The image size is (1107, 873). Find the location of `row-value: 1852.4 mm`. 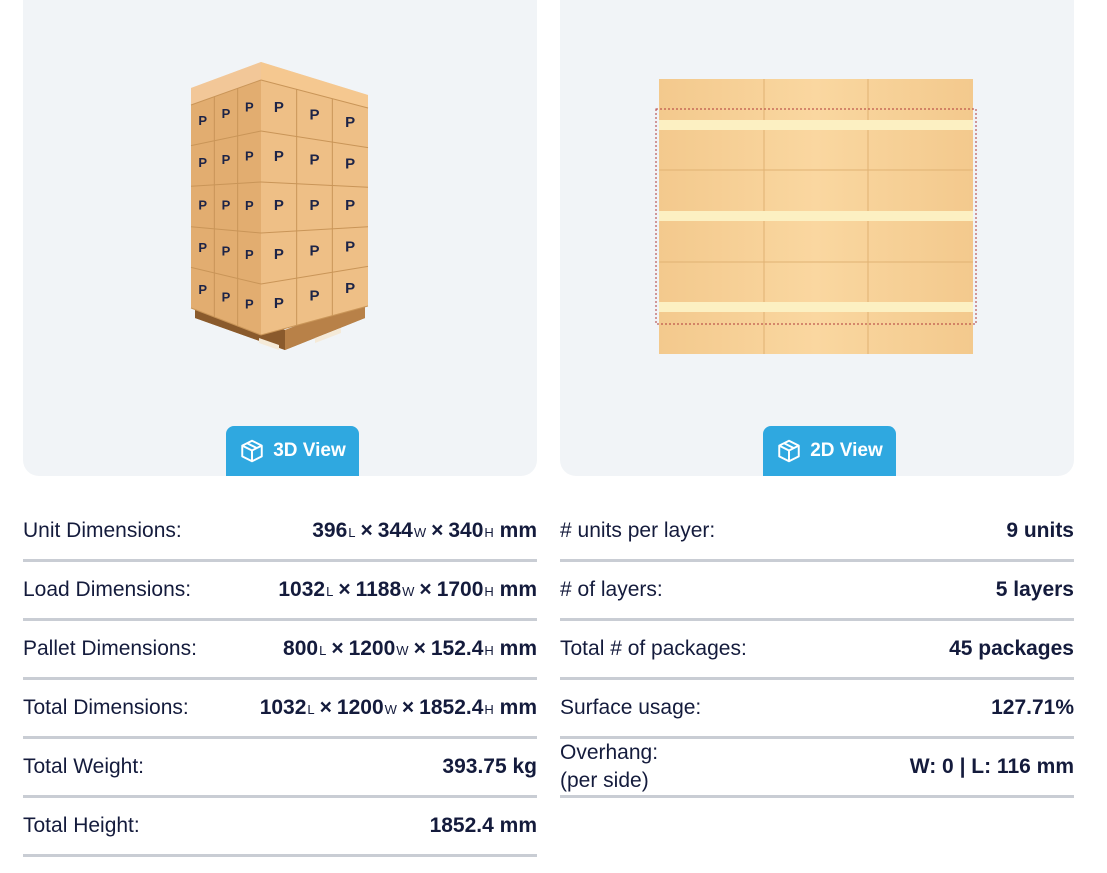

row-value: 1852.4 mm is located at coordinates (483, 825).